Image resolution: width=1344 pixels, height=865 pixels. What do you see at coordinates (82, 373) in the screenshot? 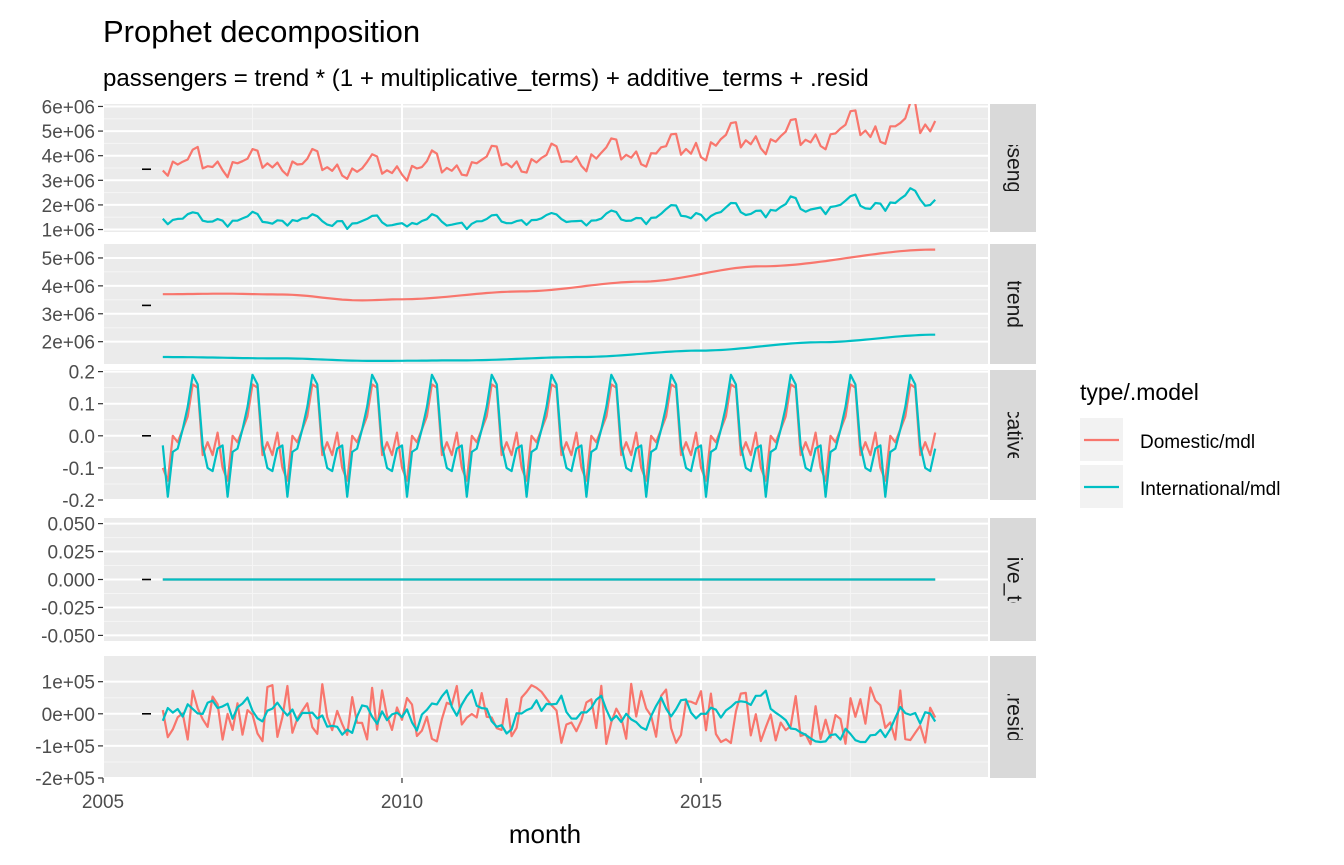
I see `y-tick-label: 0.2` at bounding box center [82, 373].